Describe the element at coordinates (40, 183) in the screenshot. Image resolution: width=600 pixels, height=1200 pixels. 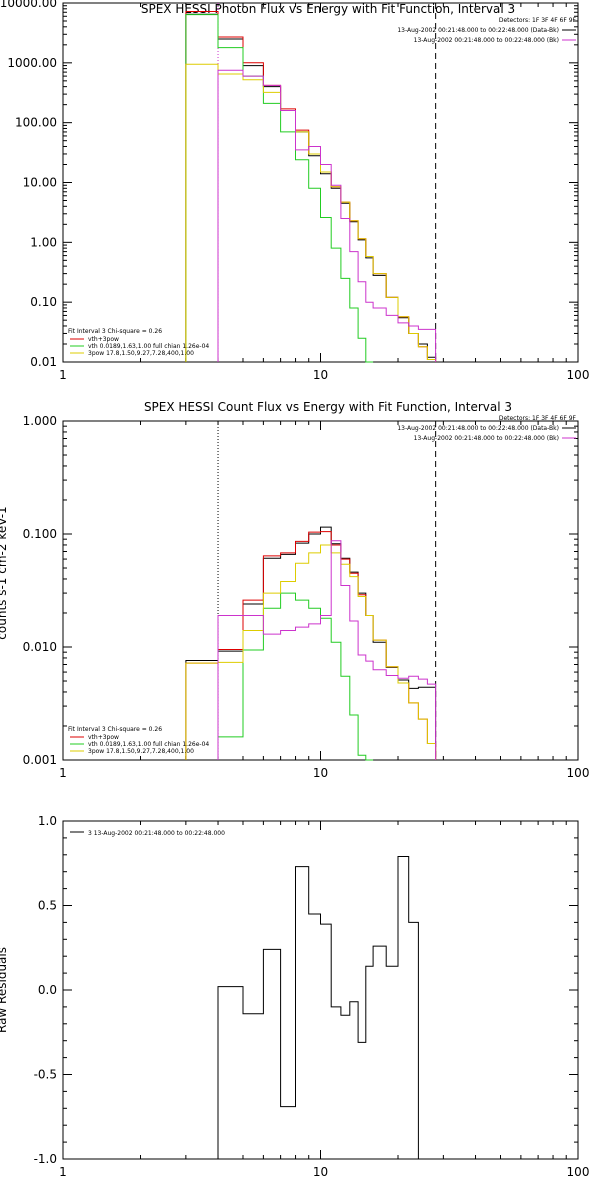
I see `y-tick-label: 10.00` at that location.